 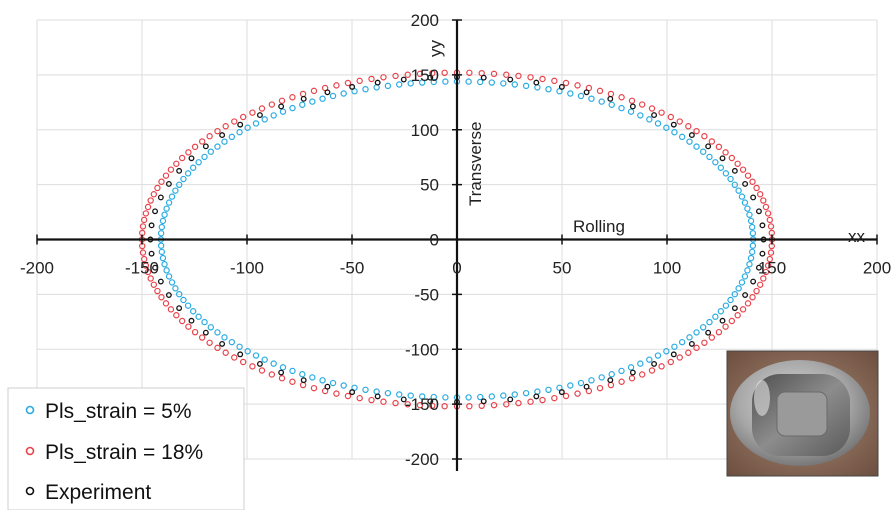 What do you see at coordinates (435, 49) in the screenshot?
I see `y-axis-label: yy` at bounding box center [435, 49].